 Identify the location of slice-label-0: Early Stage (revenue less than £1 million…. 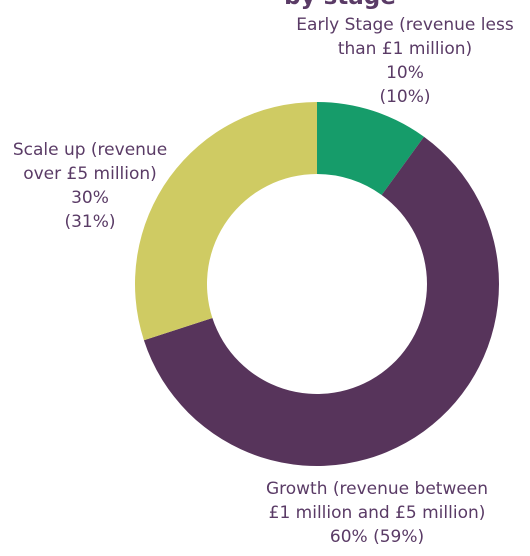
(405, 61).